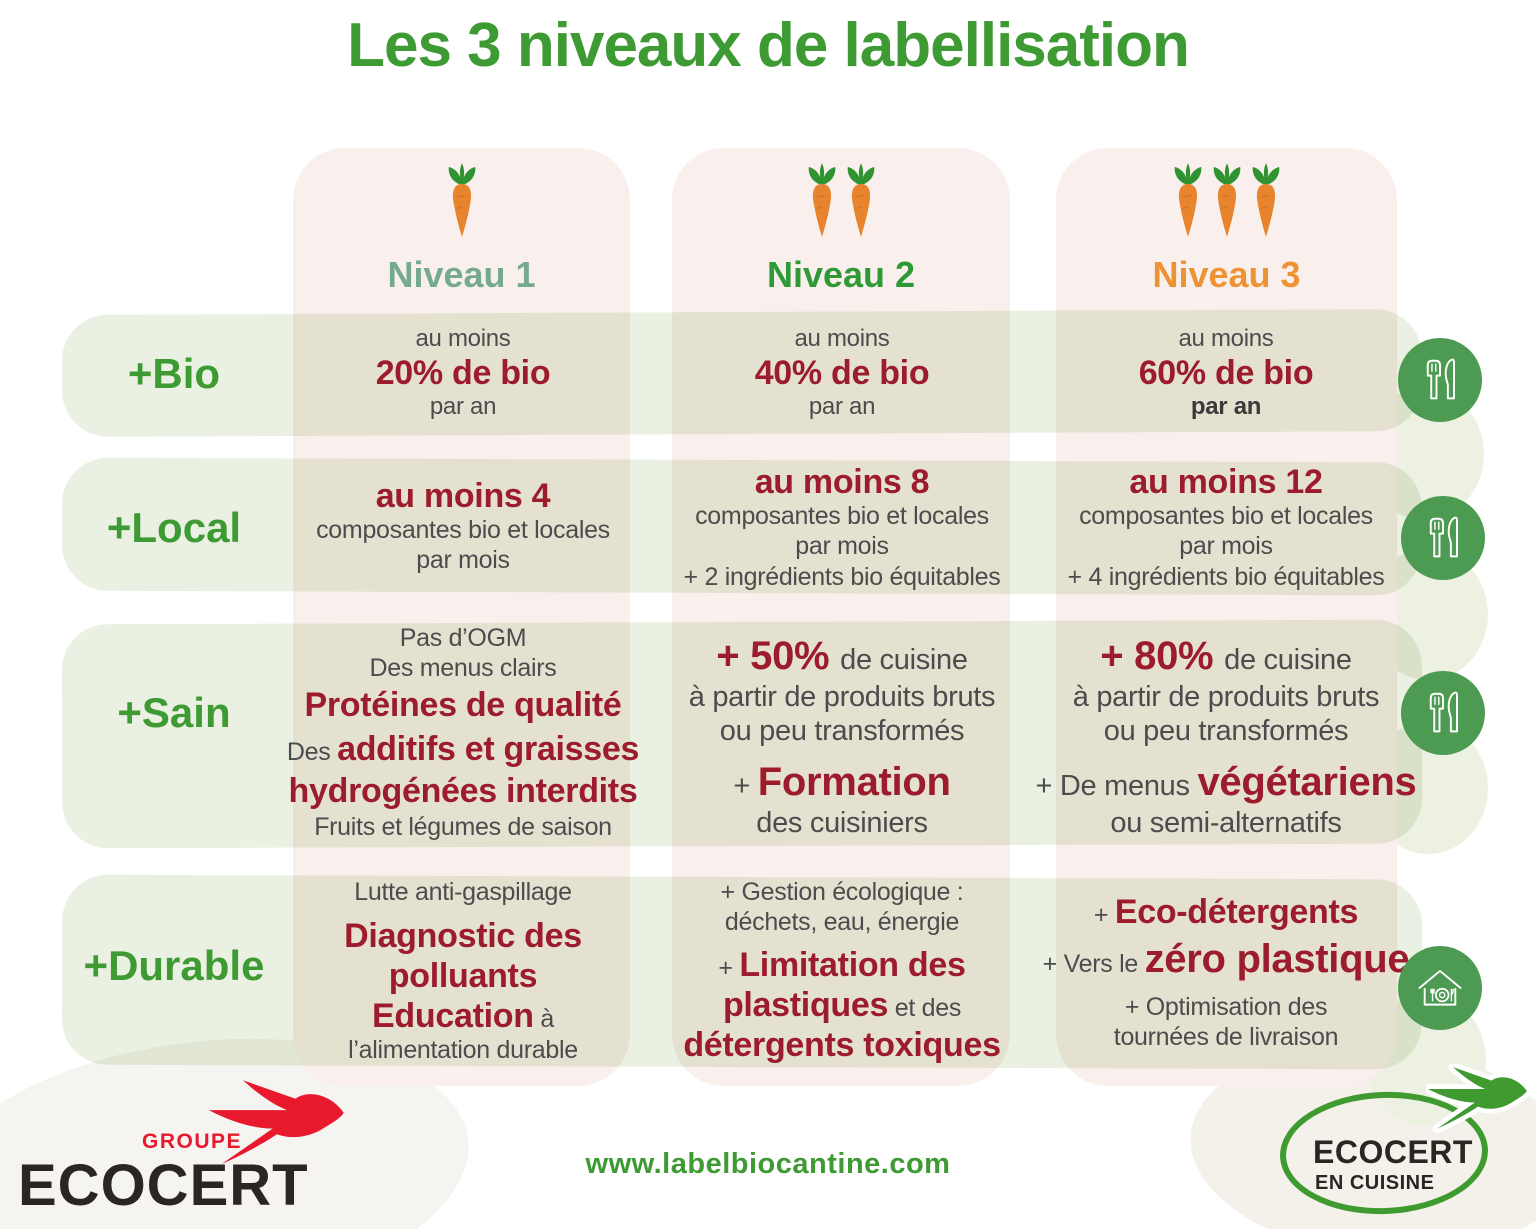 Image resolution: width=1536 pixels, height=1229 pixels. What do you see at coordinates (1226, 781) in the screenshot?
I see `cell-line: + De menus végétariens` at bounding box center [1226, 781].